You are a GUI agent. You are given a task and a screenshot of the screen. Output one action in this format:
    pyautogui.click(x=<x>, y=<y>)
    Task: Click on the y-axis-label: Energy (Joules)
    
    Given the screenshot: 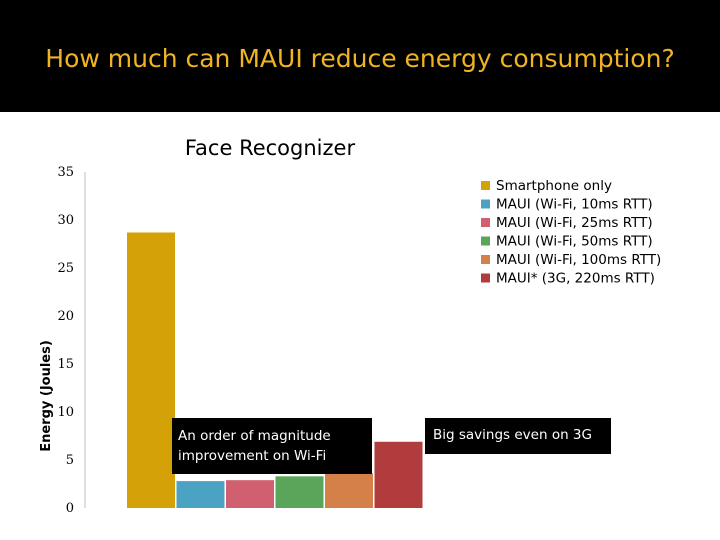 What is the action you would take?
    pyautogui.click(x=46, y=396)
    